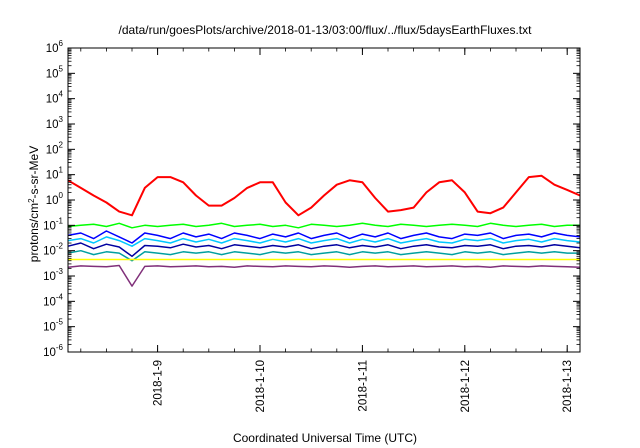 The image size is (640, 448). I want to click on y-tick-label-exponent: 5, so click(61, 68).